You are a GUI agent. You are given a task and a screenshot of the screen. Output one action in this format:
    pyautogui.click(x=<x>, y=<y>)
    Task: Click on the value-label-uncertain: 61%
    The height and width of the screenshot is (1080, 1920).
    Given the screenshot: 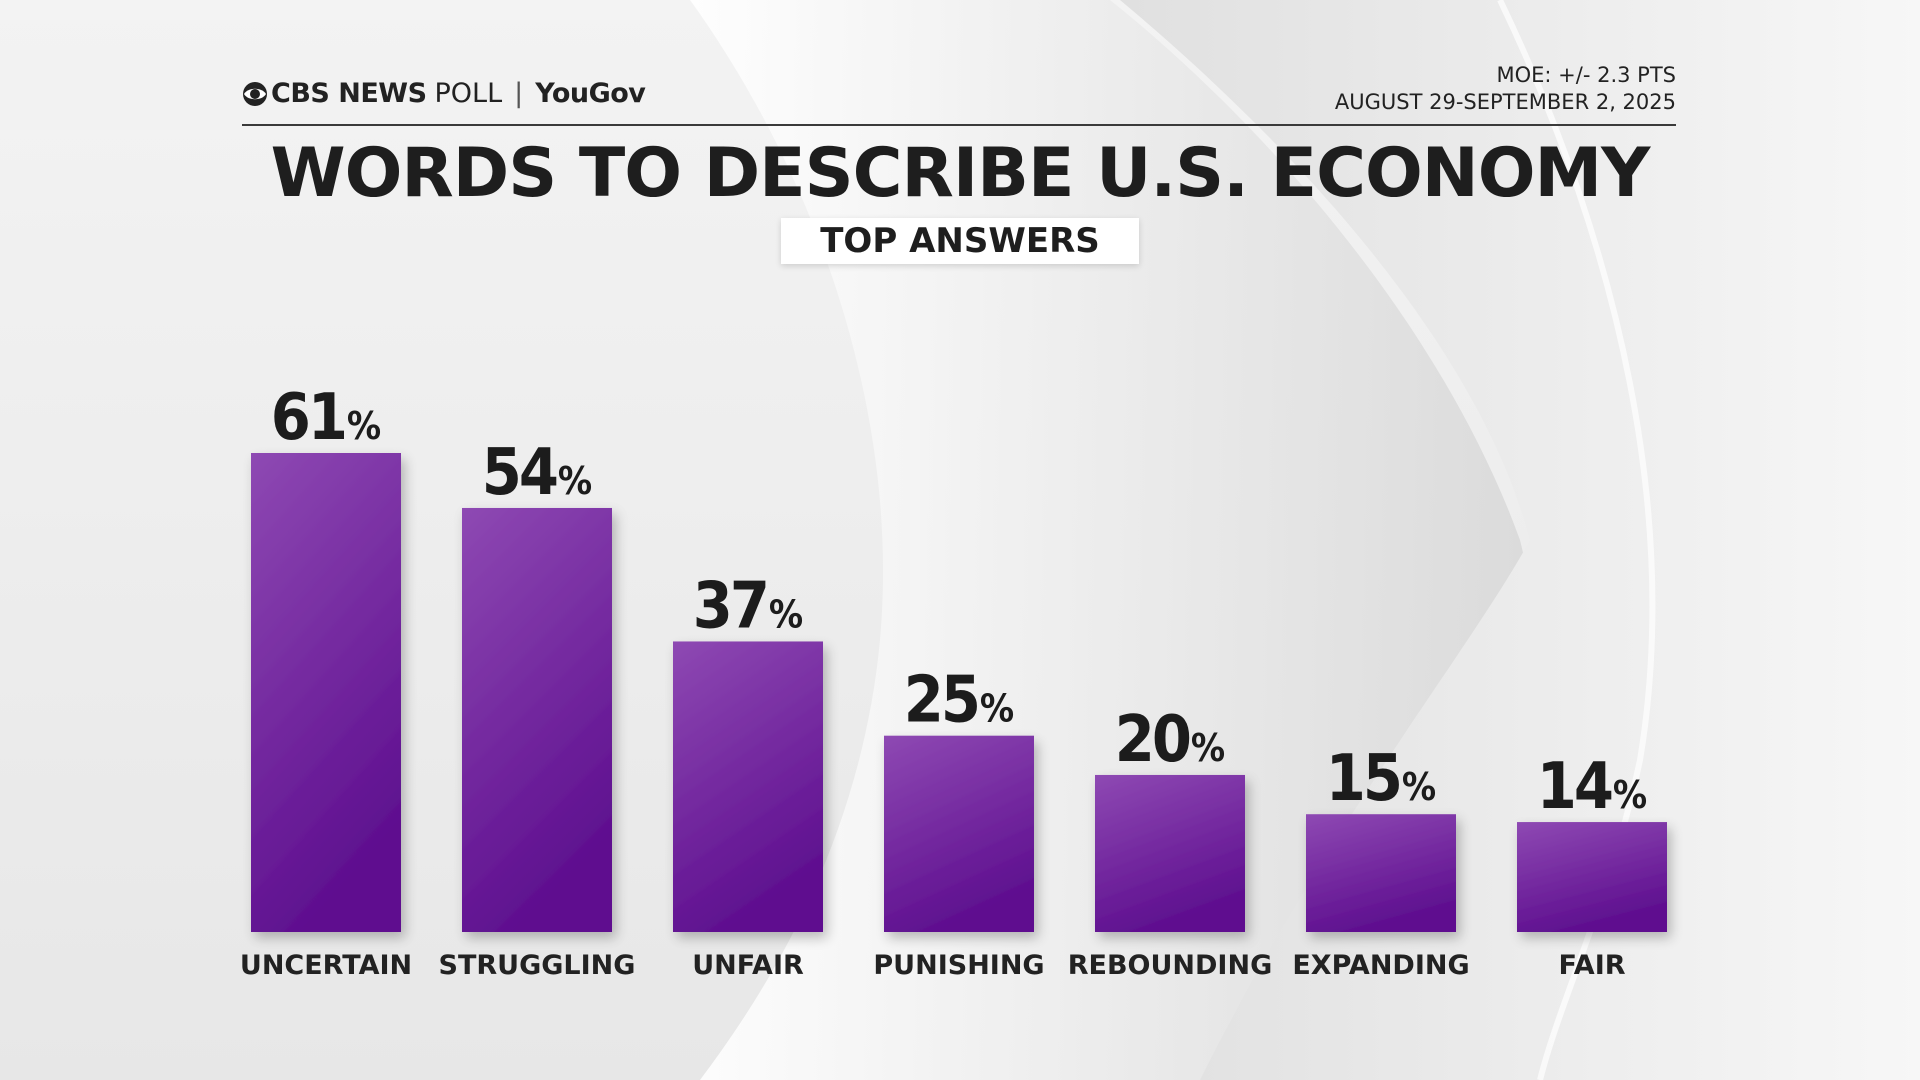 What is the action you would take?
    pyautogui.click(x=326, y=418)
    